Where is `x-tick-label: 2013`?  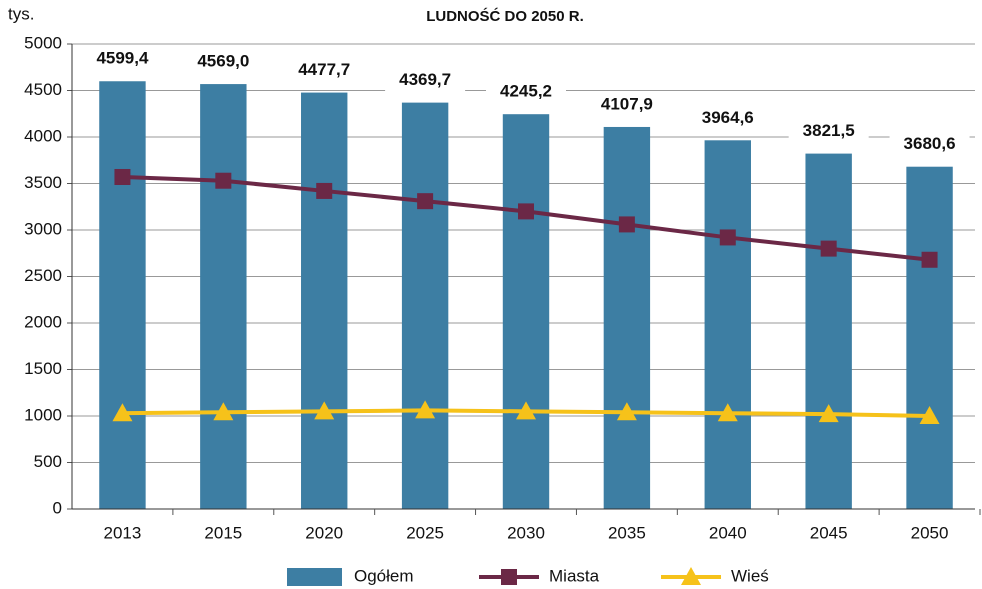 x-tick-label: 2013 is located at coordinates (123, 532).